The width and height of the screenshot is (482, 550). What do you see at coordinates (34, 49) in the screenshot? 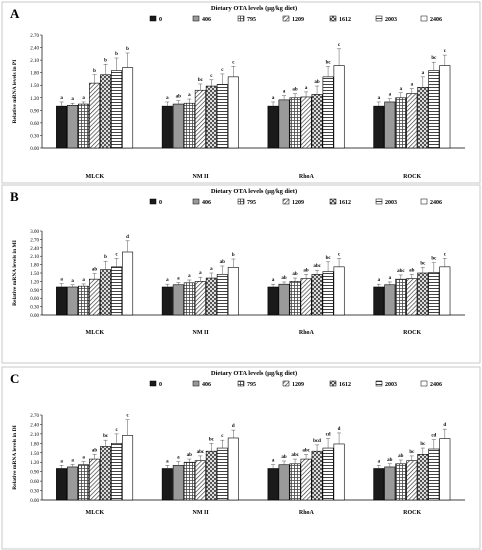
I see `y-tick-label: 2.40` at bounding box center [34, 49].